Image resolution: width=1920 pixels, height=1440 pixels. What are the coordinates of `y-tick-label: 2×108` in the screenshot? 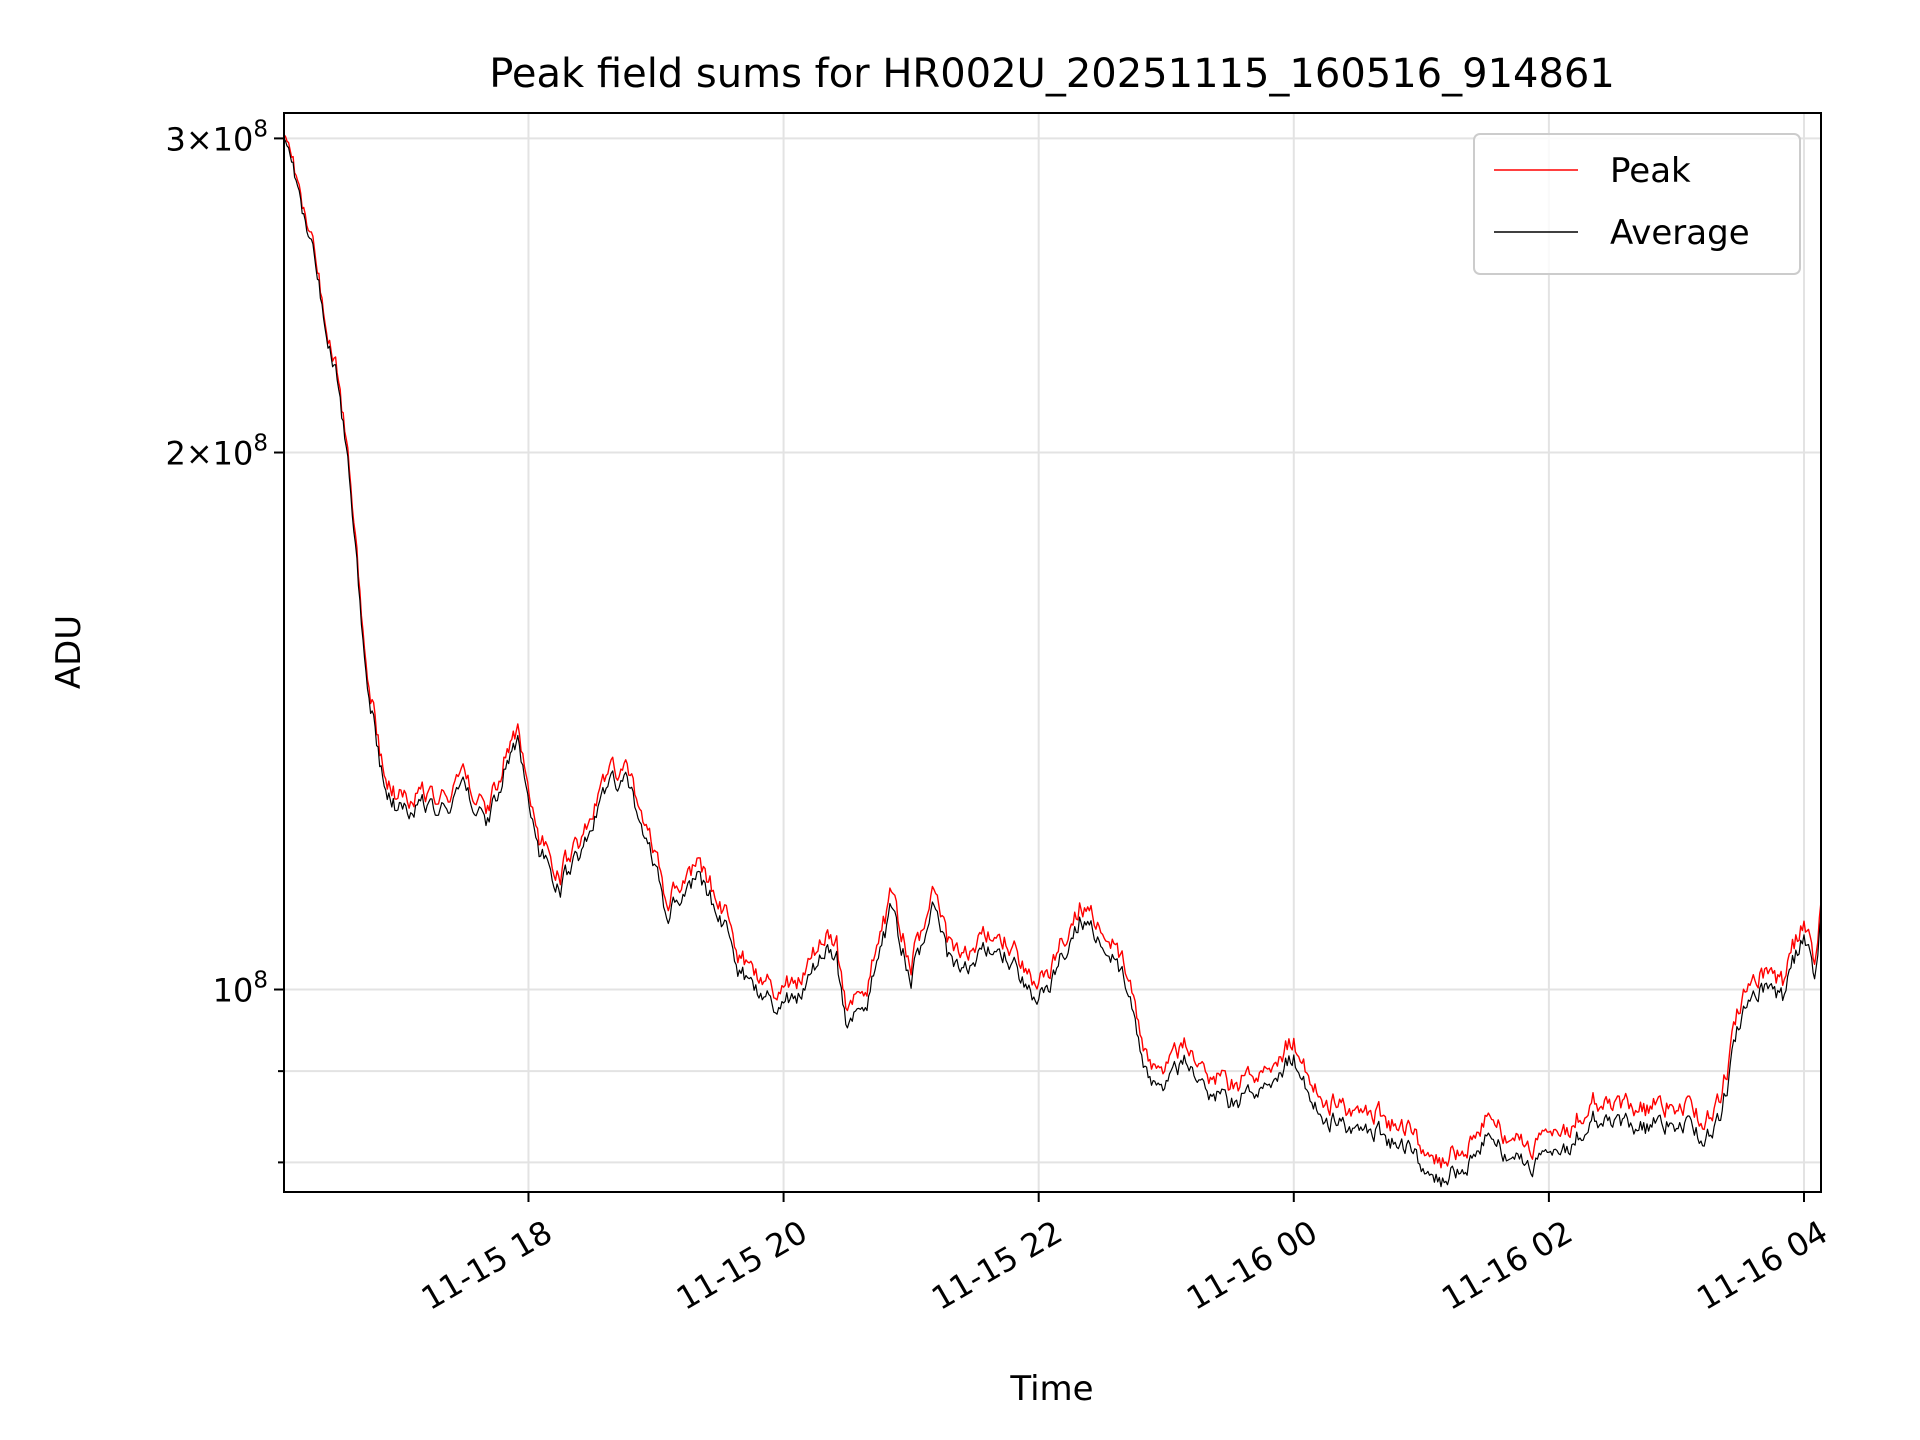 It's located at (216, 452).